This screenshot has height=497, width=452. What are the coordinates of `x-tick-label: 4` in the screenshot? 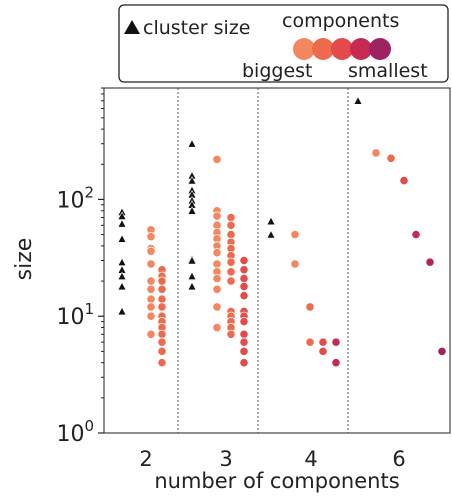 It's located at (310, 459).